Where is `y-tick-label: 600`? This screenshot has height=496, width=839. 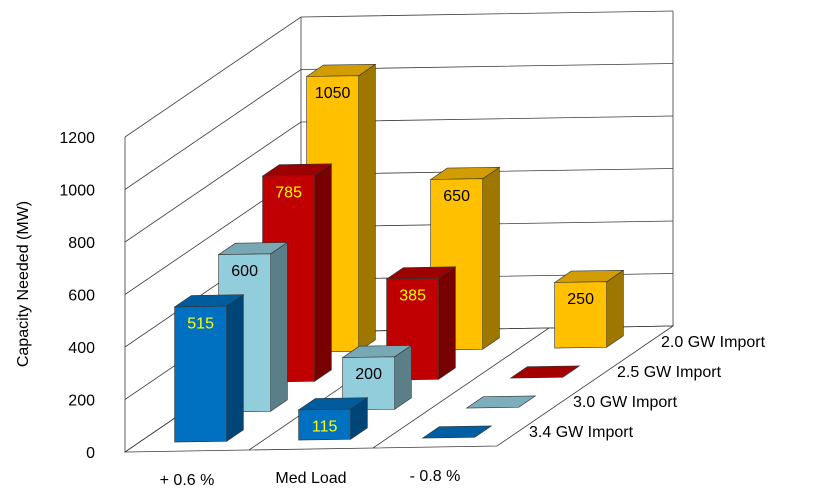 y-tick-label: 600 is located at coordinates (81, 296).